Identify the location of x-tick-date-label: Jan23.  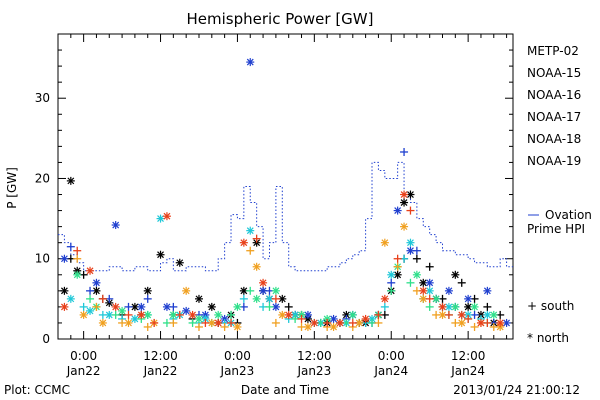
(237, 371).